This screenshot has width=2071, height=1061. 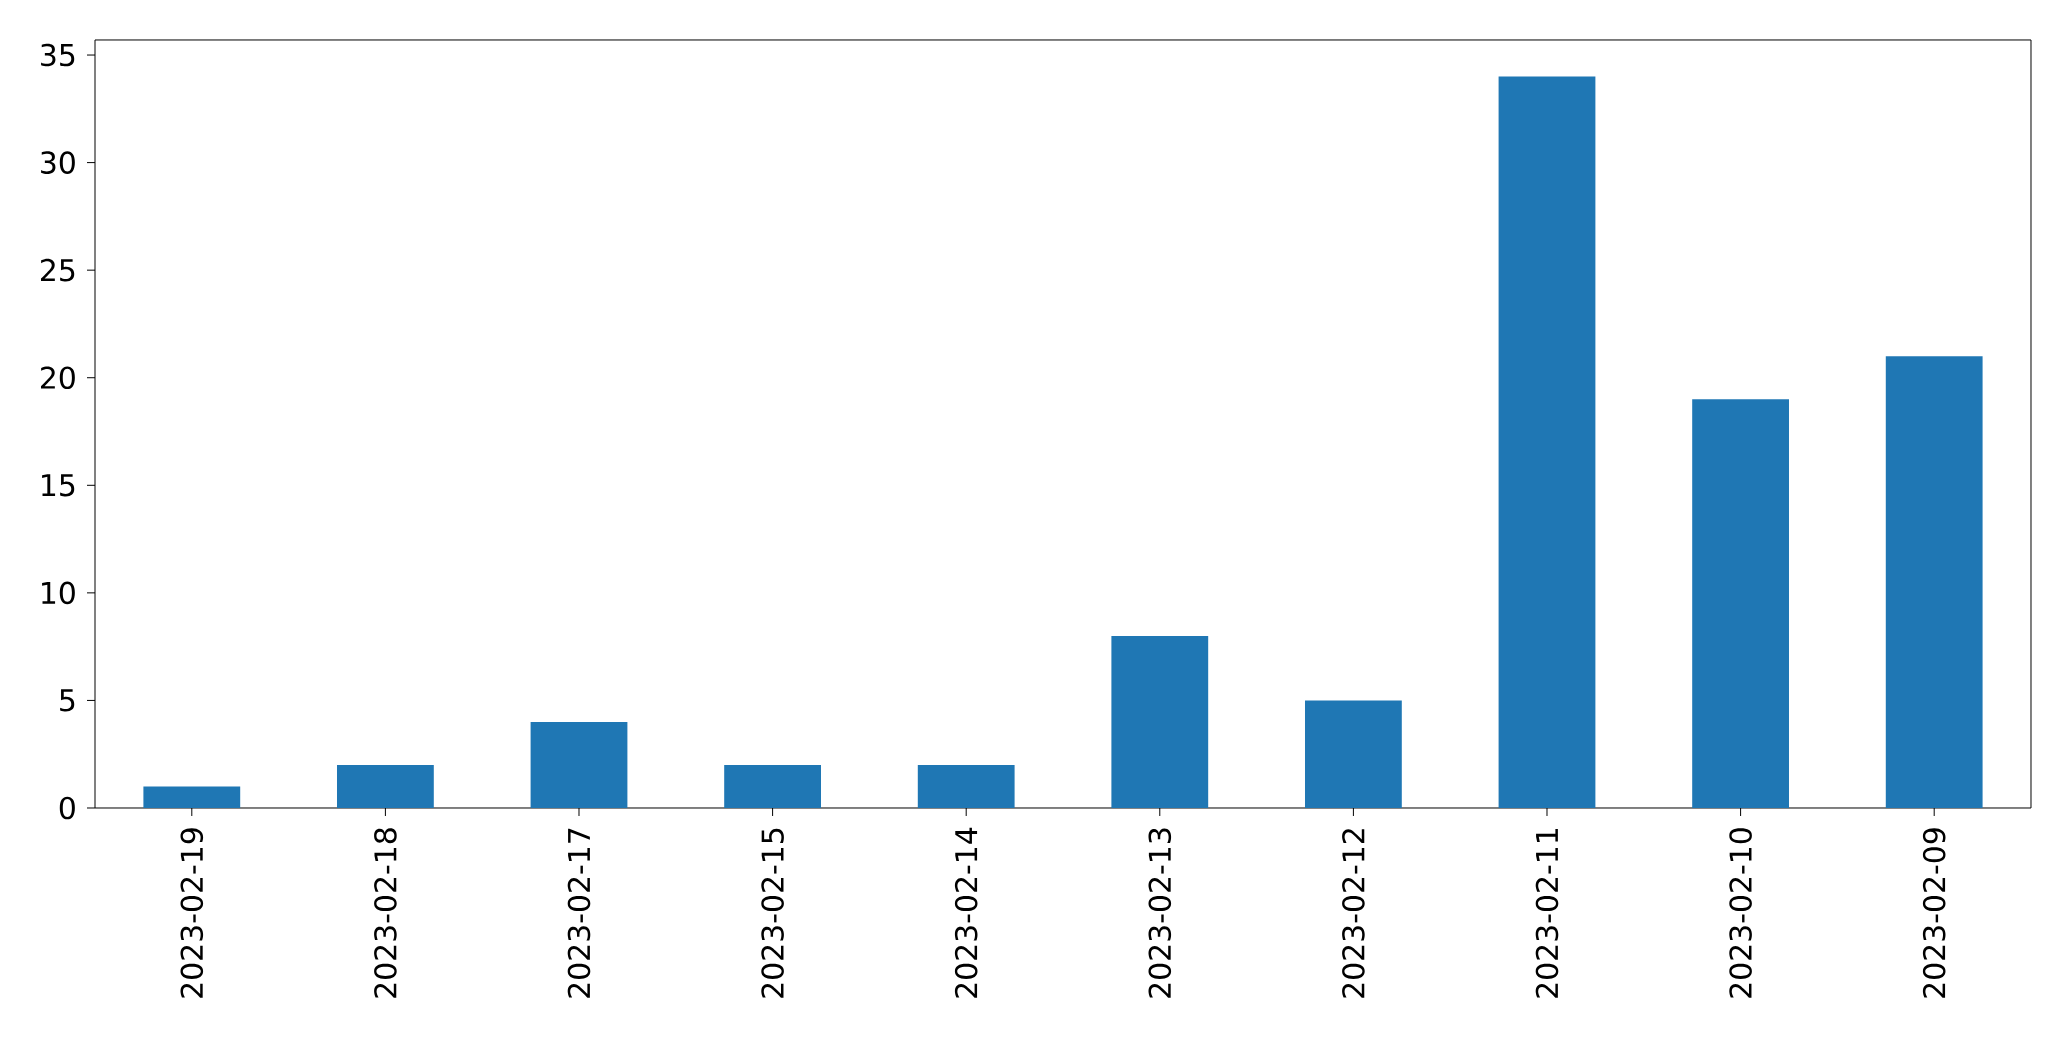 What do you see at coordinates (1353, 913) in the screenshot?
I see `x-tick-label: 2023-02-12` at bounding box center [1353, 913].